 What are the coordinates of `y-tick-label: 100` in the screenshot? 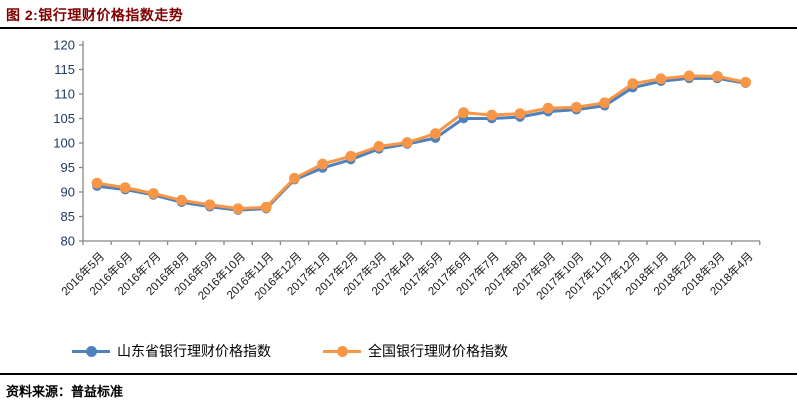 It's located at (64, 143).